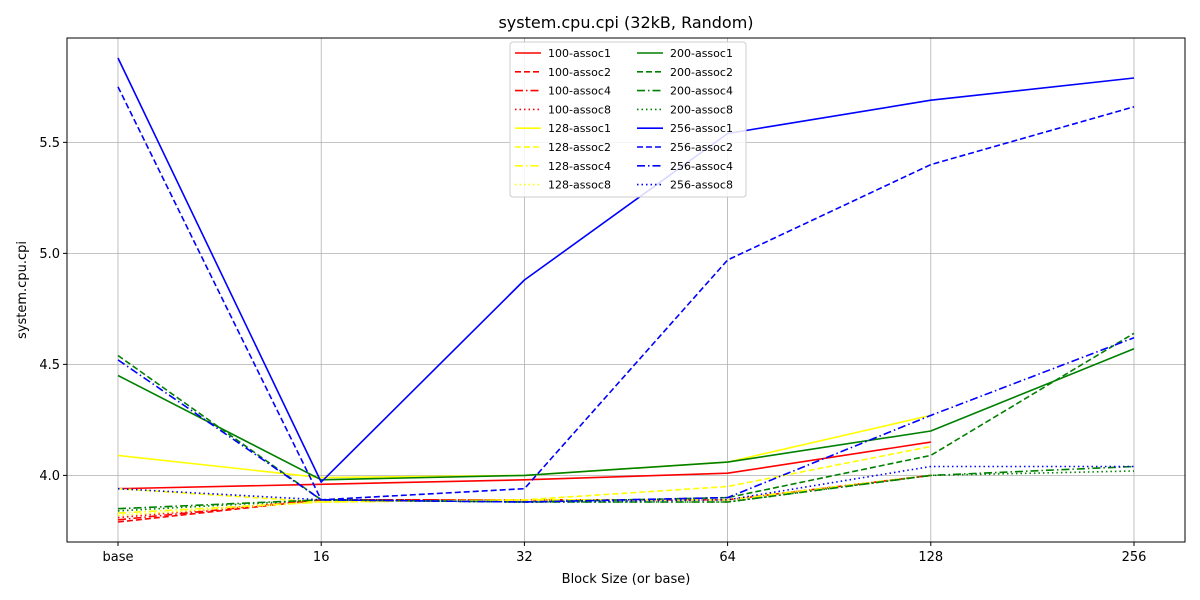 The image size is (1200, 600). What do you see at coordinates (625, 22) in the screenshot?
I see `chart-title: system.cpu.cpi (32kB, Random)` at bounding box center [625, 22].